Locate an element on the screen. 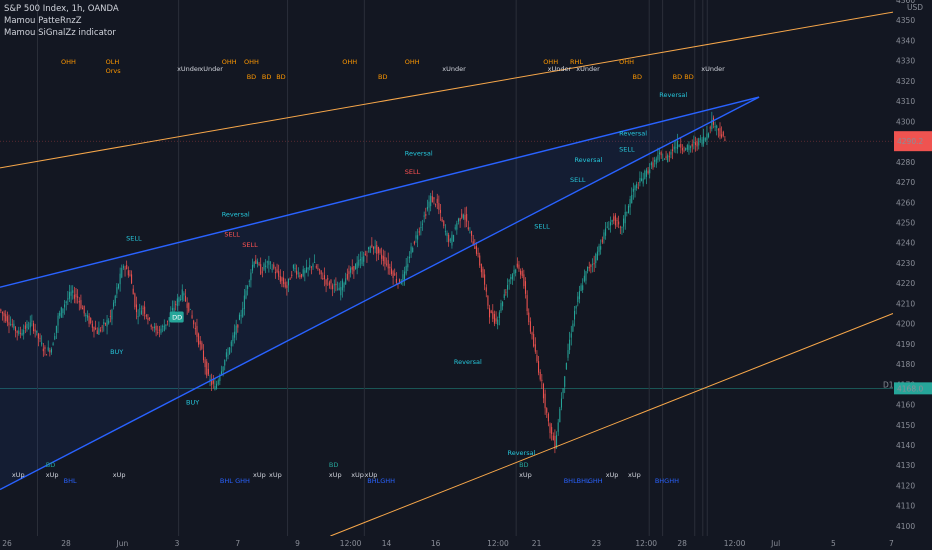 The height and width of the screenshot is (550, 932). price-tick-label: 4210 is located at coordinates (905, 303).